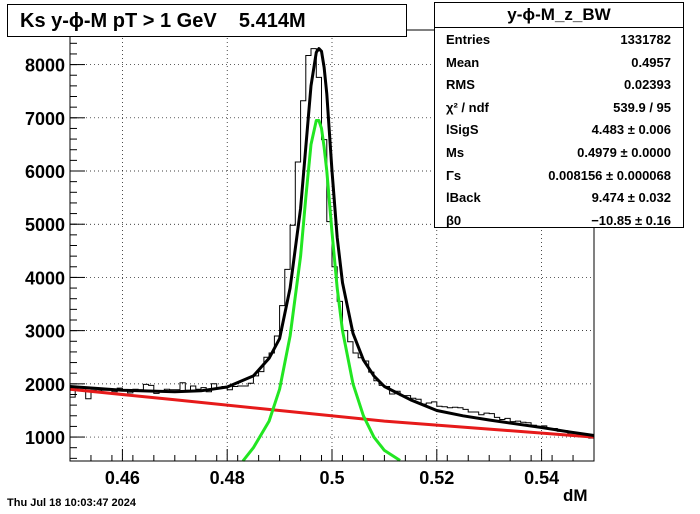 The width and height of the screenshot is (700, 514). What do you see at coordinates (559, 62) in the screenshot?
I see `stats-row: Mean 0.4957` at bounding box center [559, 62].